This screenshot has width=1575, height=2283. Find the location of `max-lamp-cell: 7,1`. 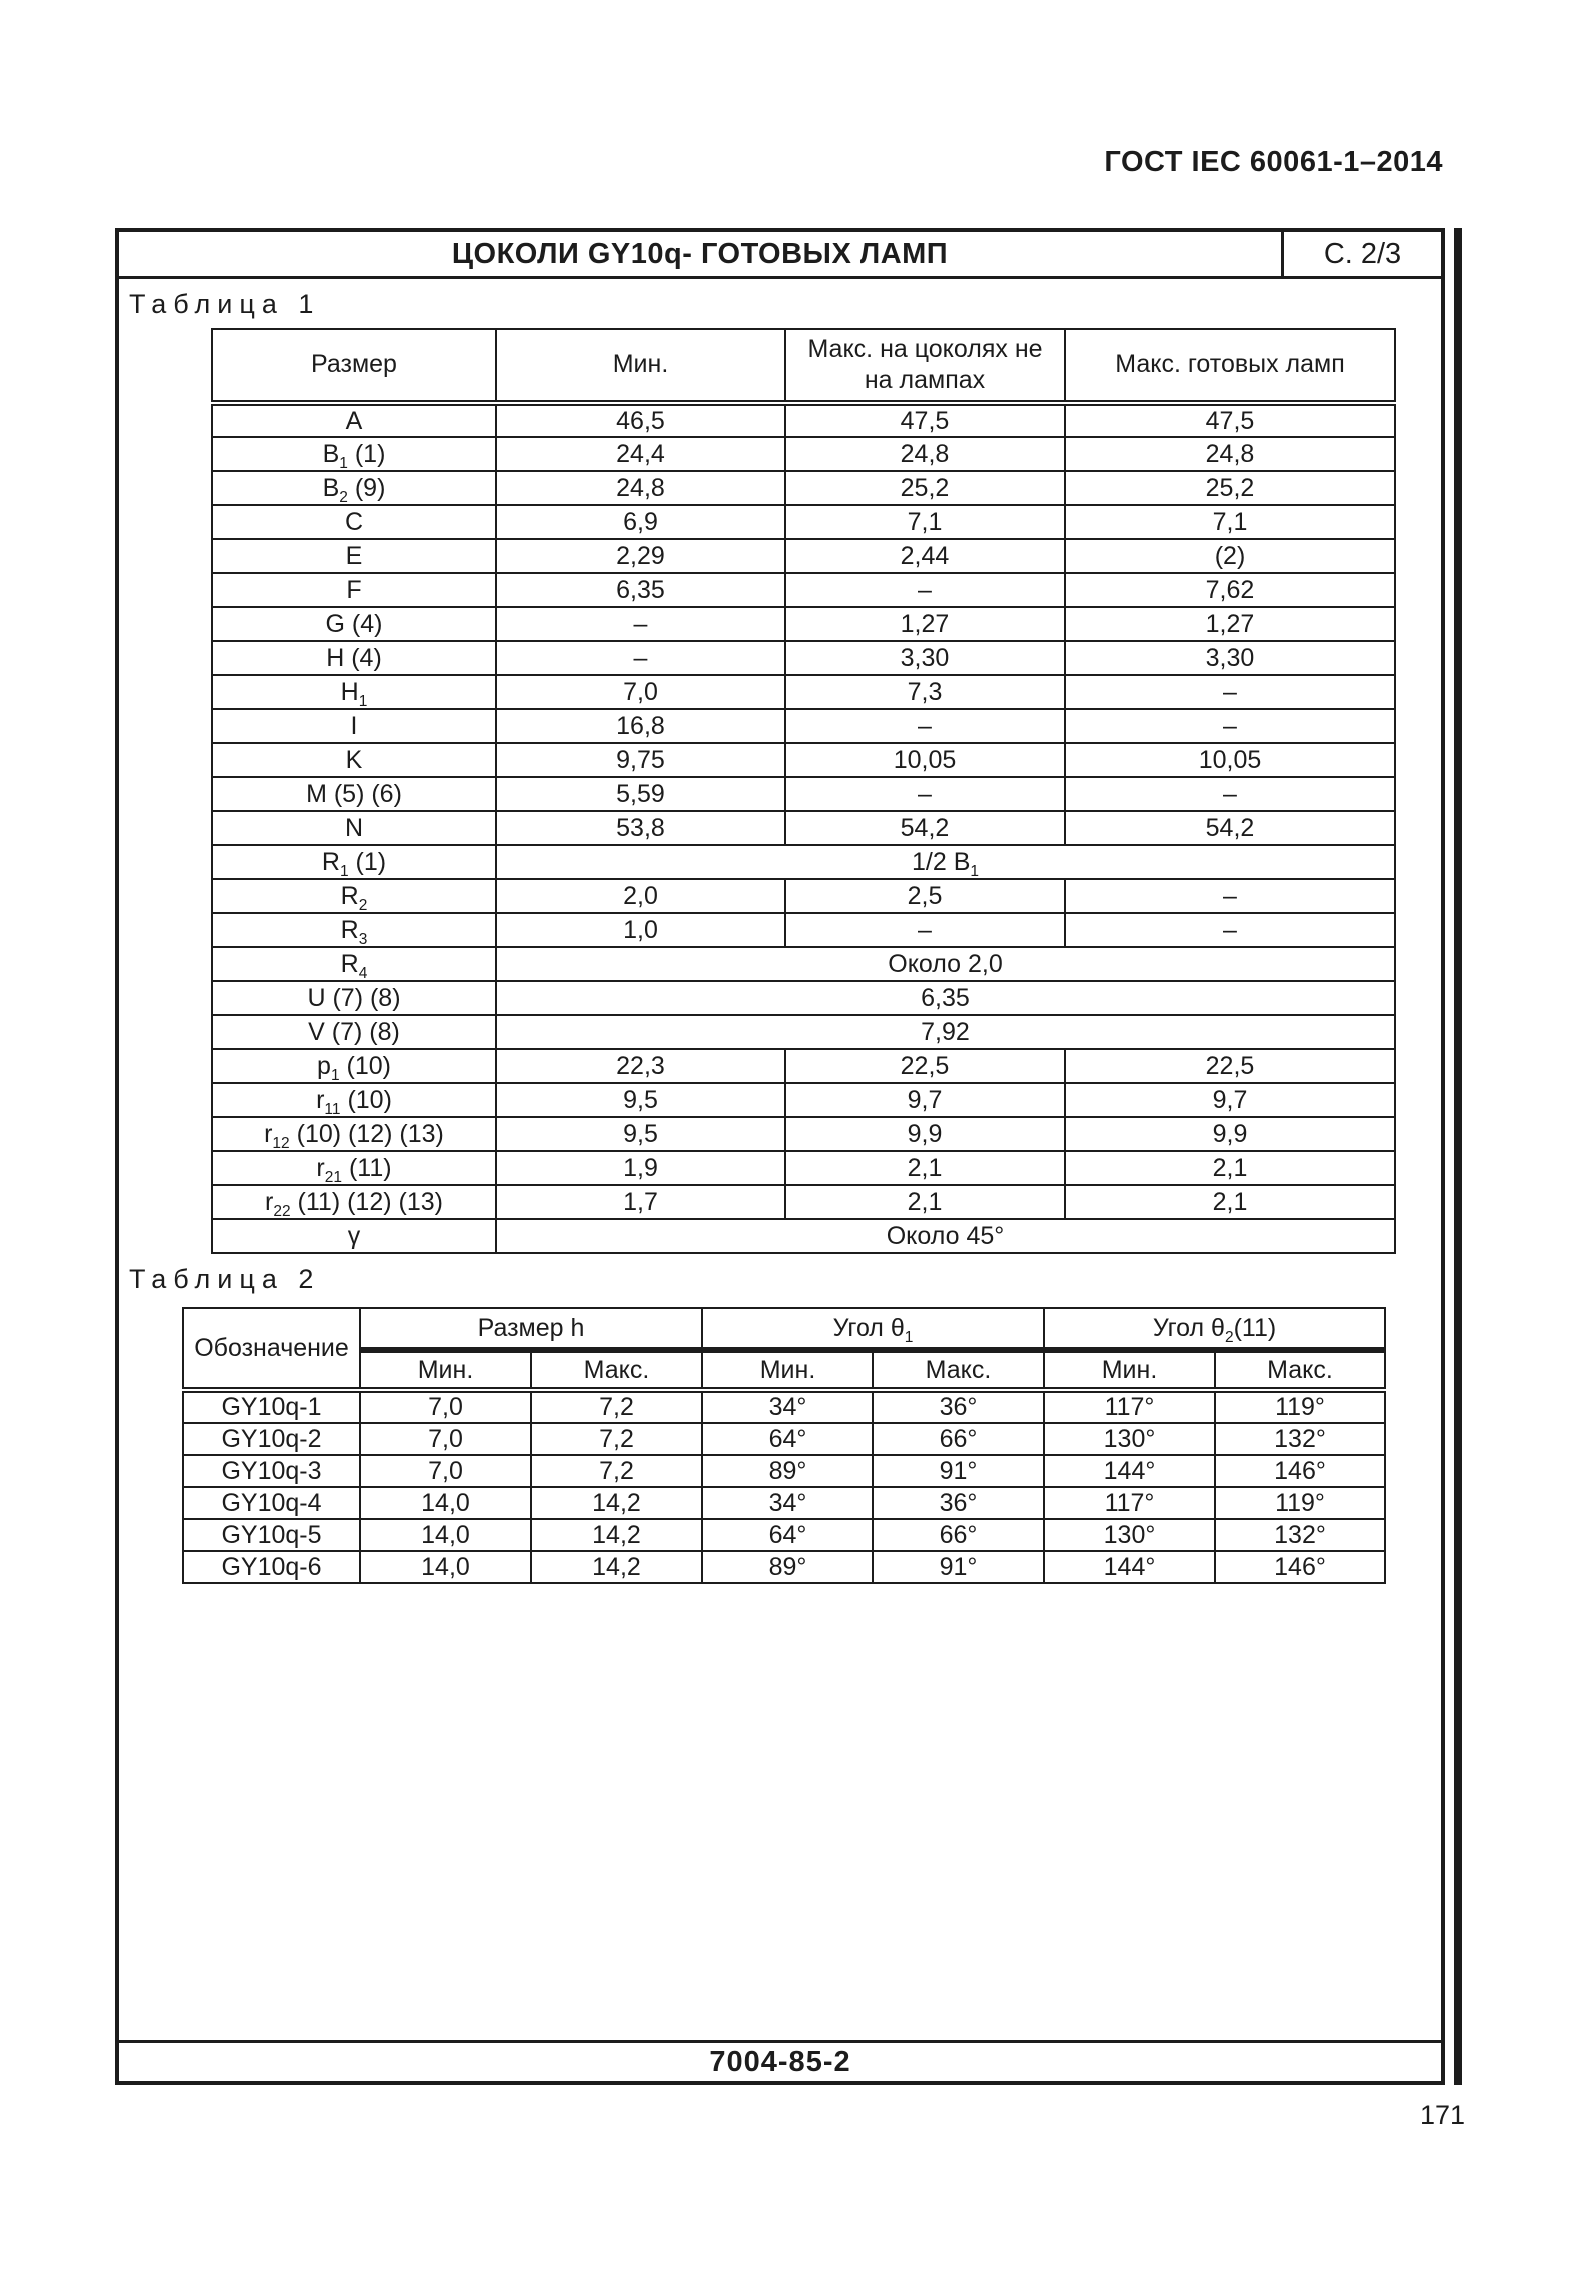

max-lamp-cell: 7,1 is located at coordinates (1230, 522).